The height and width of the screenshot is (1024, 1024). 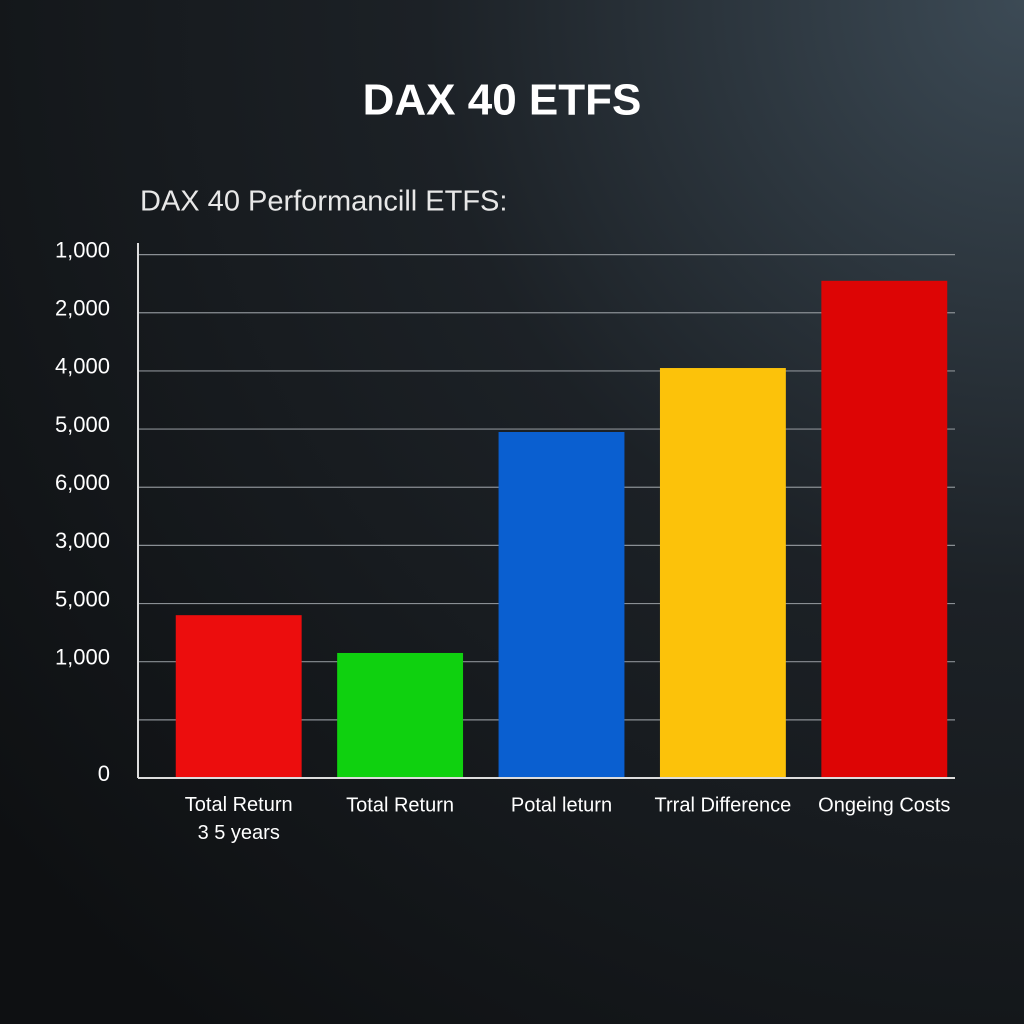 What do you see at coordinates (323, 202) in the screenshot?
I see `chart-subtitle: DAX 40 Performancill ETFS:` at bounding box center [323, 202].